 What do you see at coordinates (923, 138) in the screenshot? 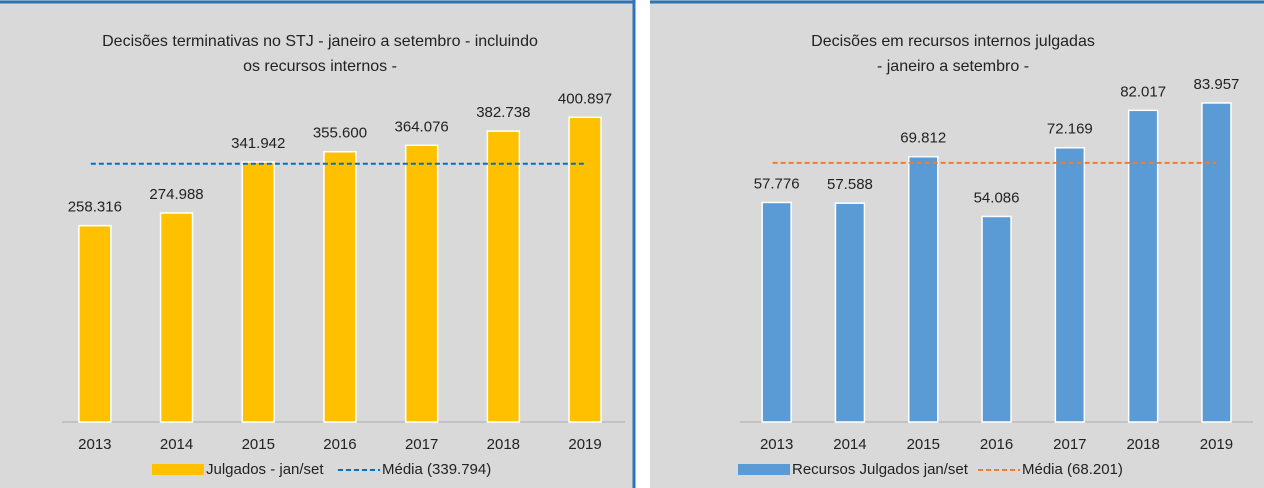
I see `data-label: 69.812` at bounding box center [923, 138].